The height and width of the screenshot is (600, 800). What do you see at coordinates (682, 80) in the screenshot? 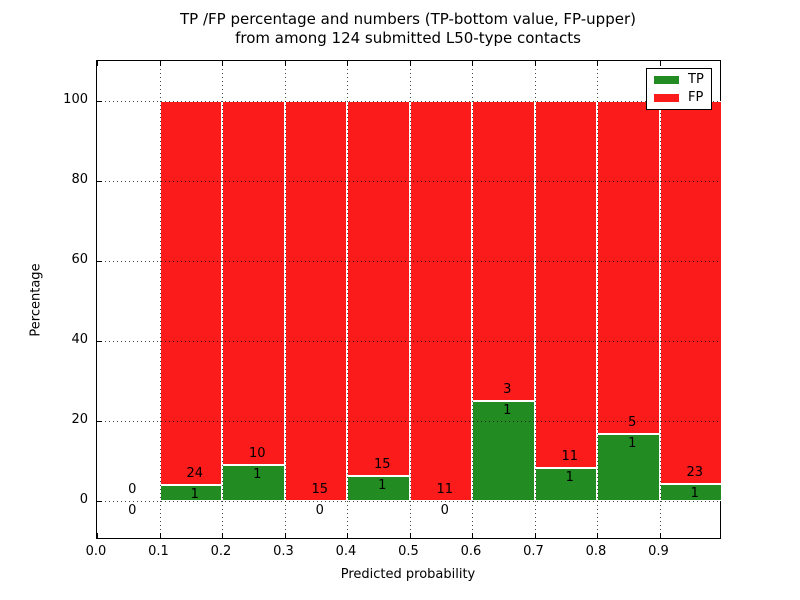
I see `legend-item-tp: TP` at bounding box center [682, 80].